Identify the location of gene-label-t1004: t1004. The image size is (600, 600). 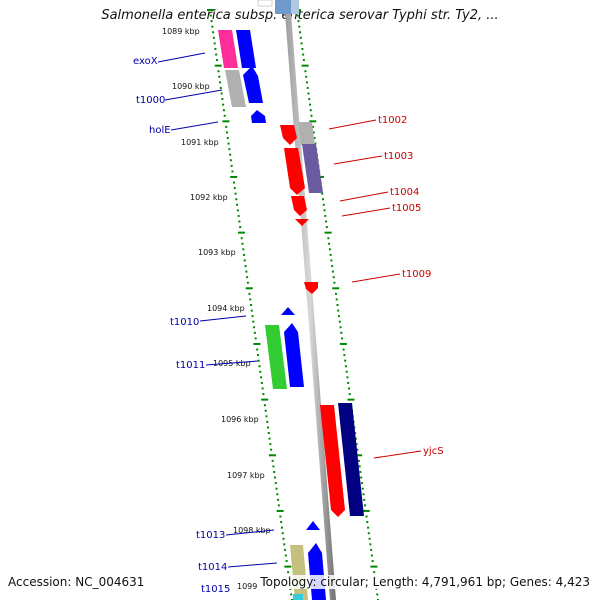
(404, 192).